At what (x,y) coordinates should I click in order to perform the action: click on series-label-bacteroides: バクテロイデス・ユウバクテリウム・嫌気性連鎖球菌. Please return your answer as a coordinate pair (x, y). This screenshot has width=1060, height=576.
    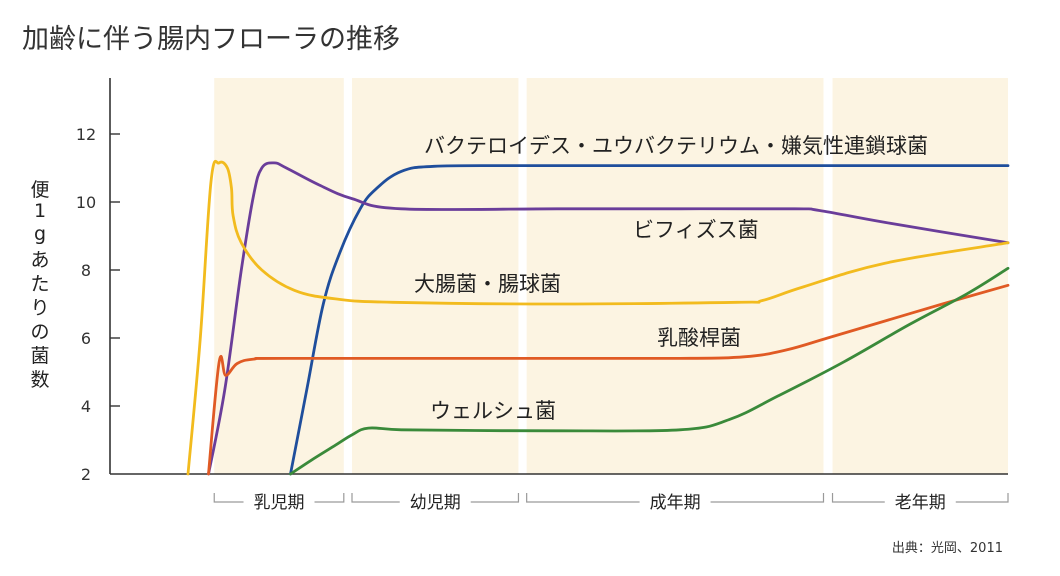
    Looking at the image, I should click on (676, 146).